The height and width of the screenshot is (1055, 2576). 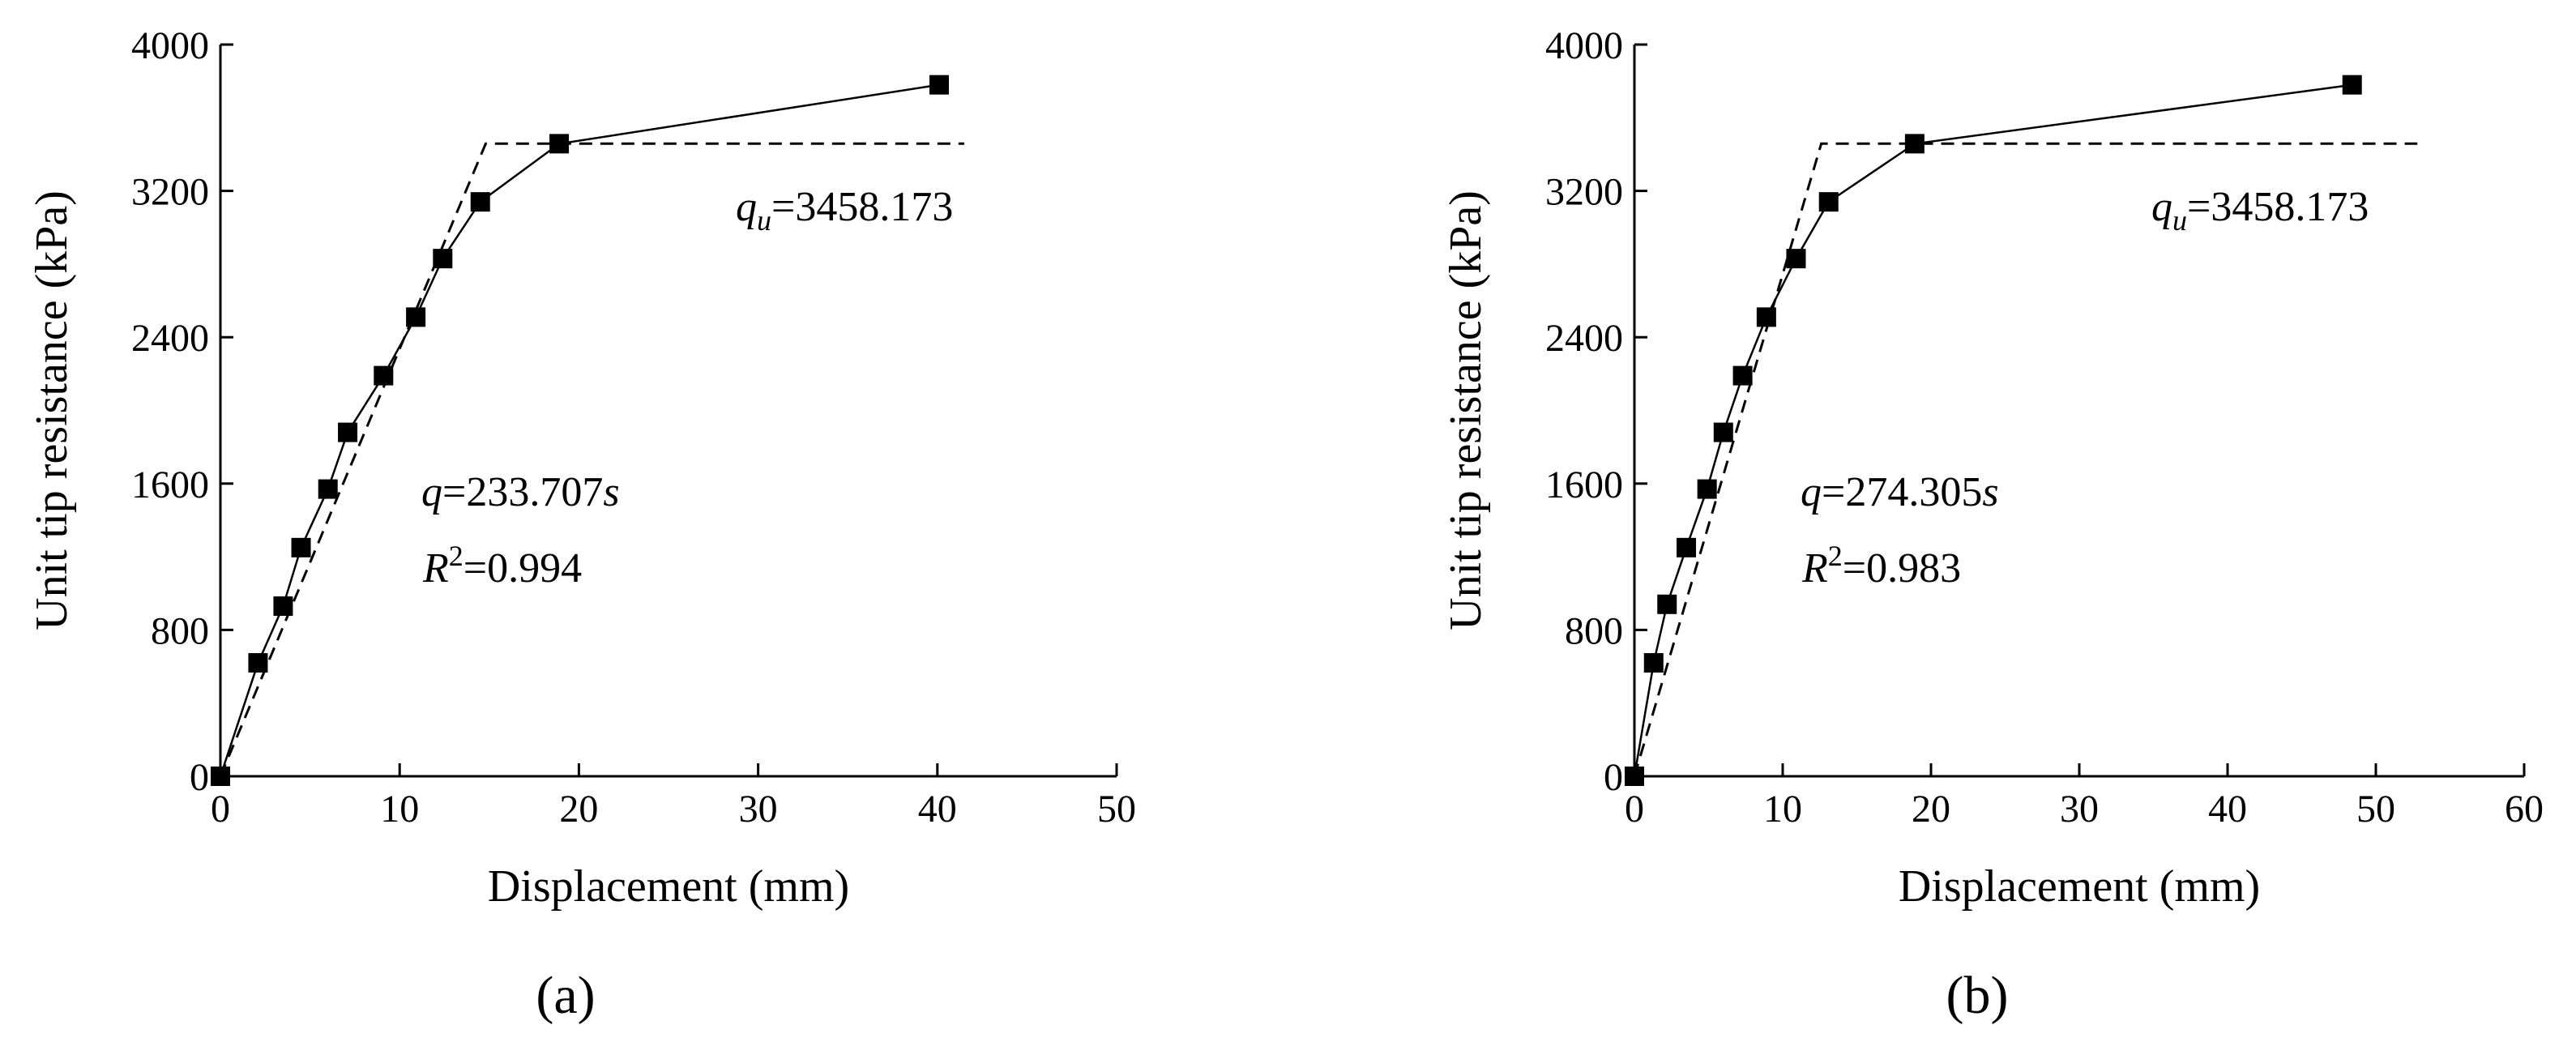 I want to click on fit-equation: q=274.305s, so click(x=1900, y=492).